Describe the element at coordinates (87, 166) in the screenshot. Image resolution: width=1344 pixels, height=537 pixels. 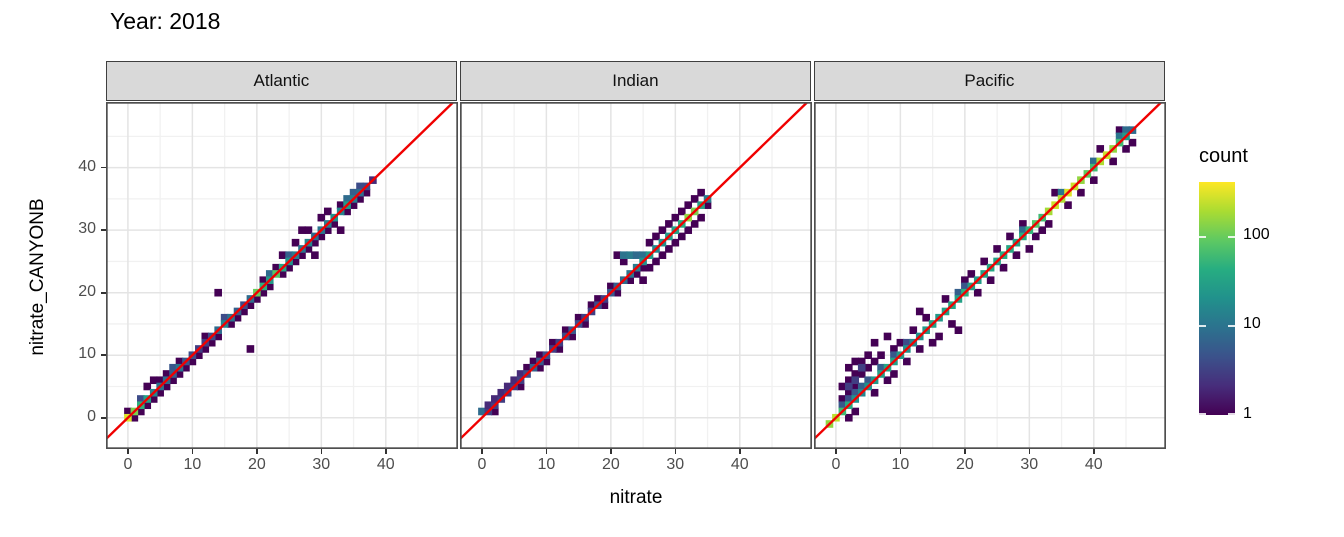
I see `y-tick-label: 40` at that location.